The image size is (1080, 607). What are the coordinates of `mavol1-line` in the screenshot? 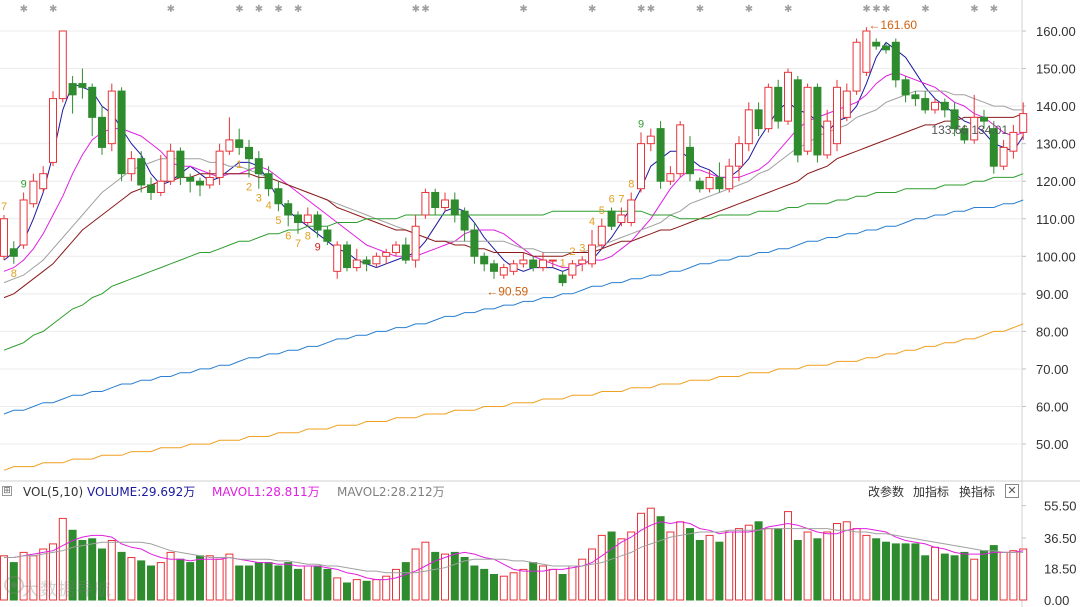 It's located at (514, 551).